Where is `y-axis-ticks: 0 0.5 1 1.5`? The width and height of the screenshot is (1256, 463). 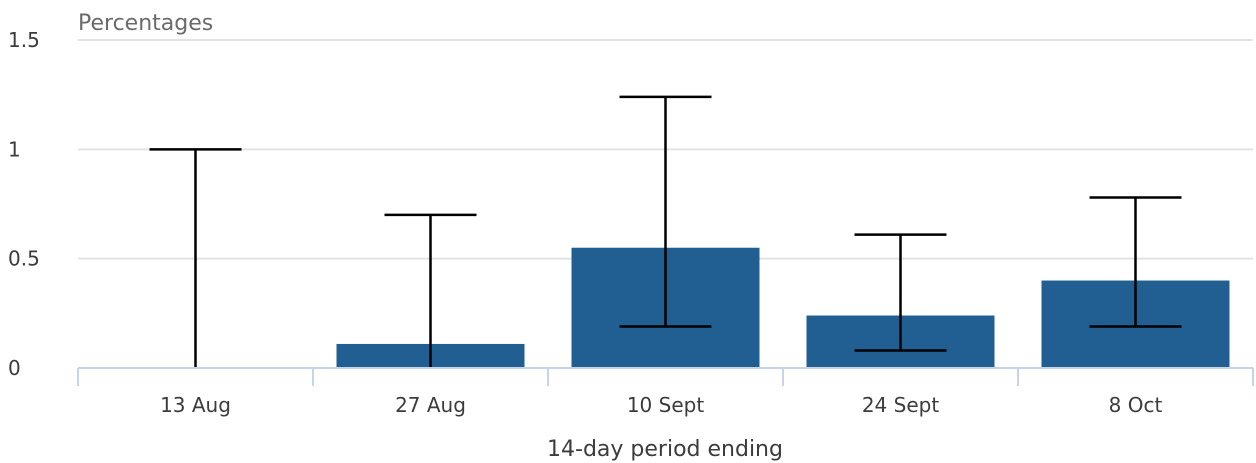
y-axis-ticks: 0 0.5 1 1.5 is located at coordinates (24, 204).